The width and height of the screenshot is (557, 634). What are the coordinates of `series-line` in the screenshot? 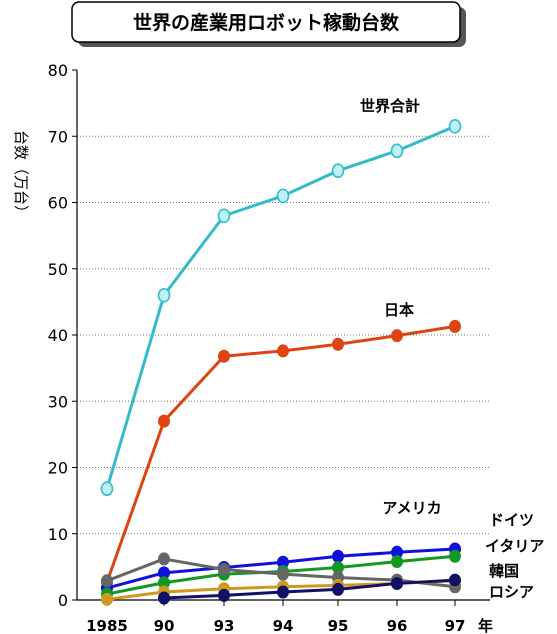 It's located at (309, 589).